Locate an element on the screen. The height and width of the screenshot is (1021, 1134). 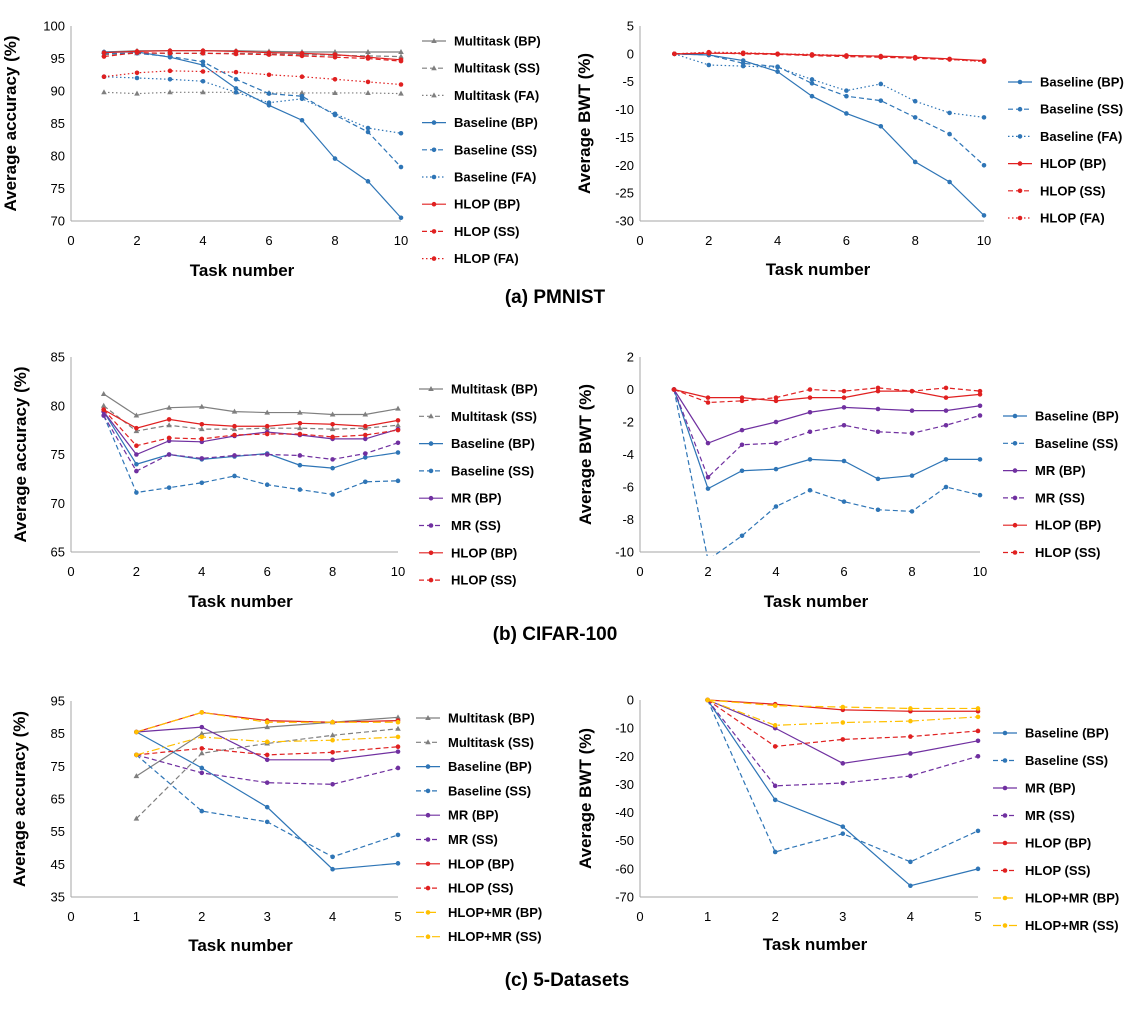
legend-label: HLOP+MR (SS) is located at coordinates (495, 936).